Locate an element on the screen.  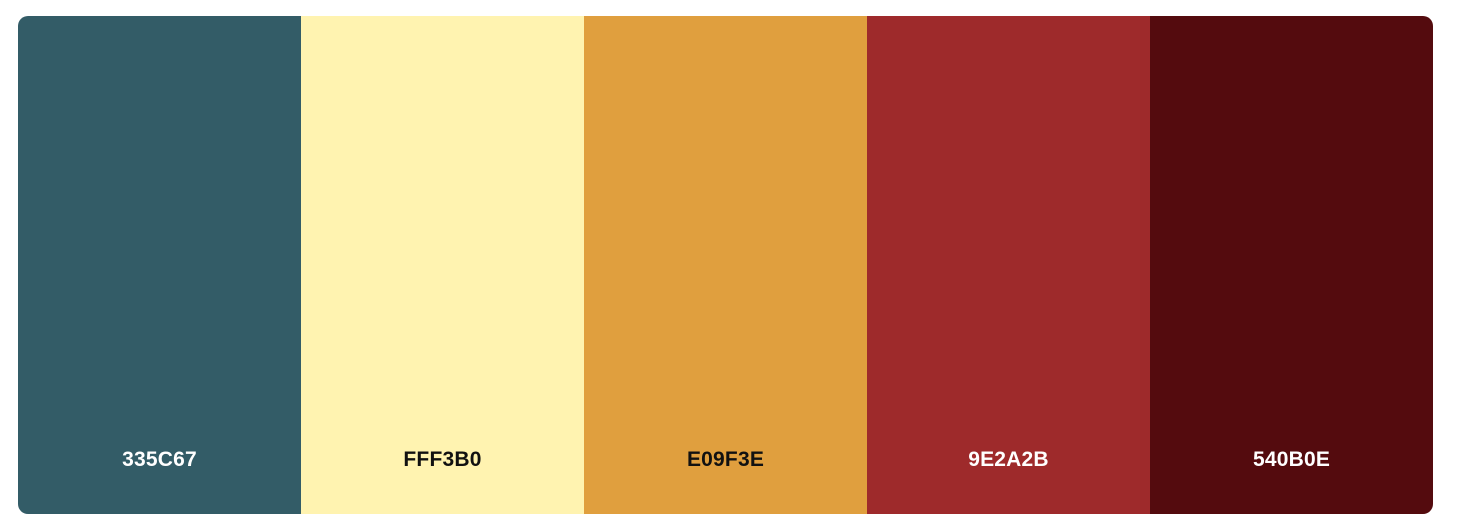
swatch-hex-label: 335C67 is located at coordinates (159, 459).